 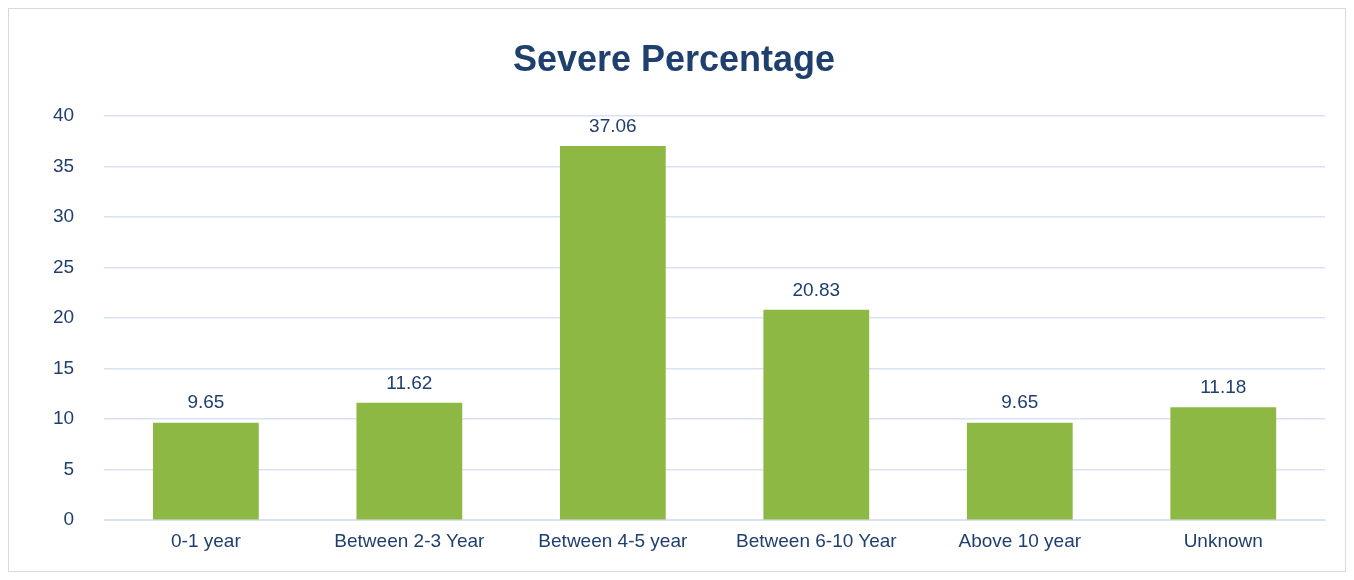 What do you see at coordinates (817, 540) in the screenshot?
I see `x-tick-label: Between 6-10 Year` at bounding box center [817, 540].